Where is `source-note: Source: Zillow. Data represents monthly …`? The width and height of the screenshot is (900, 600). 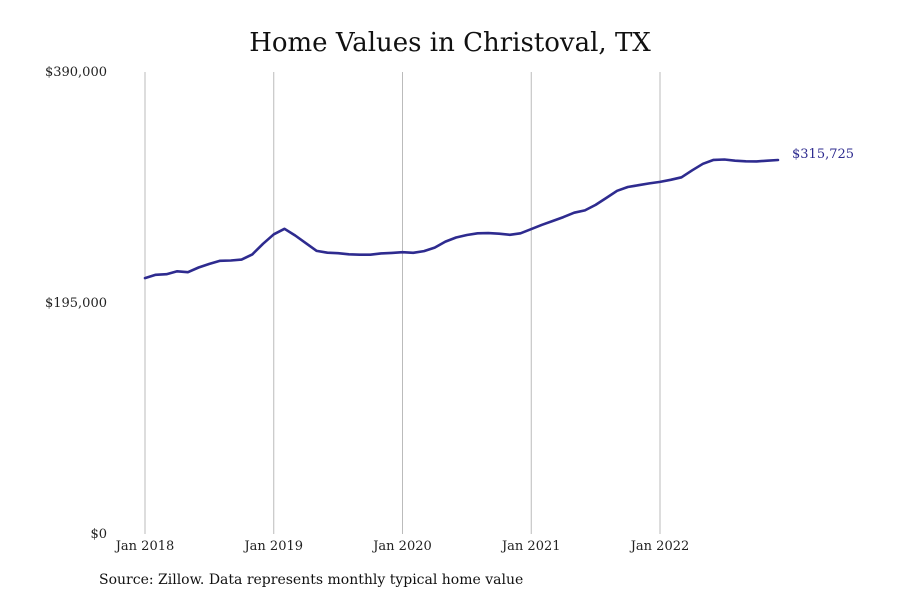
source-note: Source: Zillow. Data represents monthly … is located at coordinates (311, 580).